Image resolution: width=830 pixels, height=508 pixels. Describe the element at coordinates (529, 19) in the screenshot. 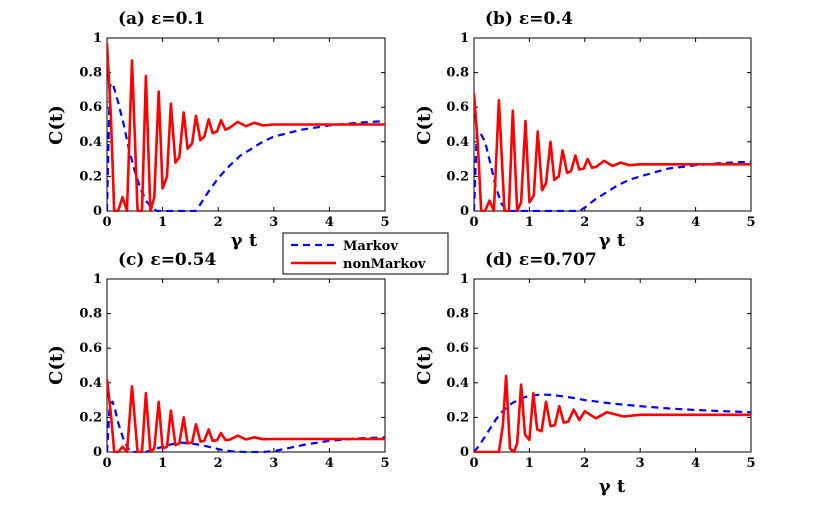

I see `chart-title: (b) ε=0.4` at that location.